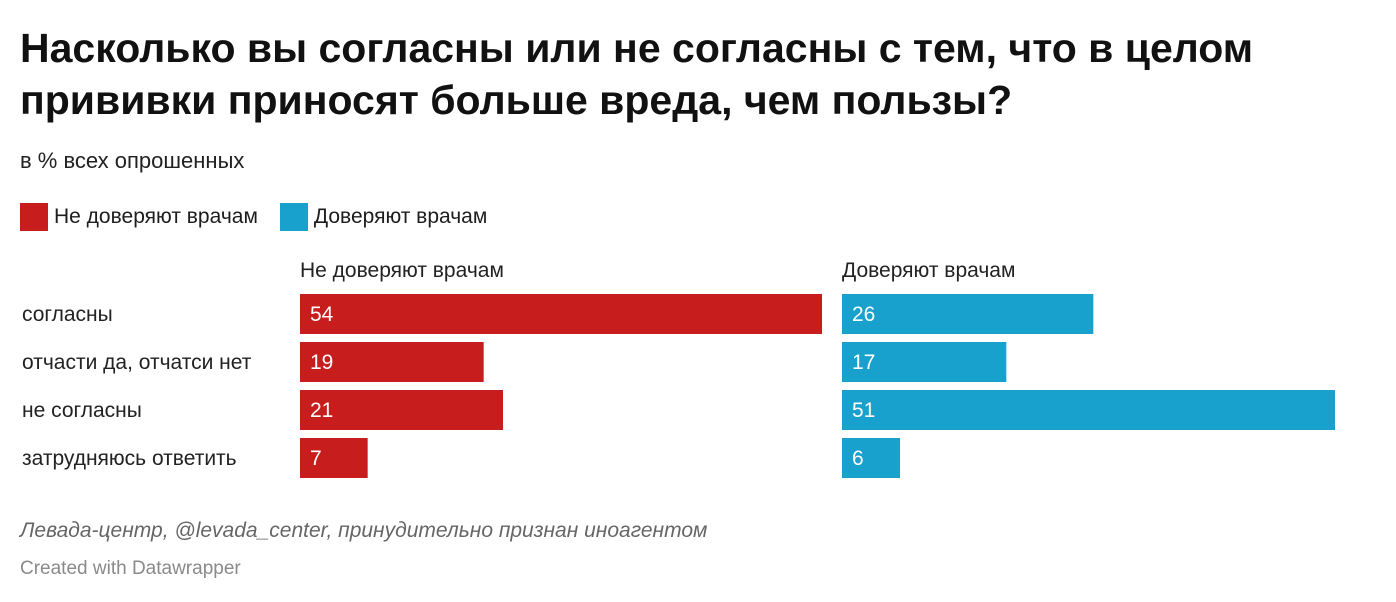 This screenshot has width=1396, height=602. I want to click on legend-item-trust: Доверяют врачам, so click(383, 217).